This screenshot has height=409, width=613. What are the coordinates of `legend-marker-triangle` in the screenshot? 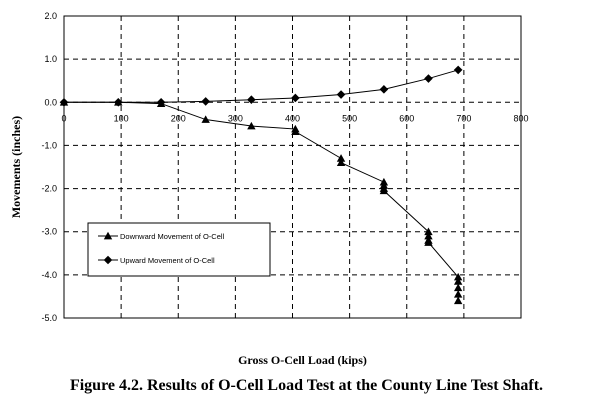 It's located at (108, 235).